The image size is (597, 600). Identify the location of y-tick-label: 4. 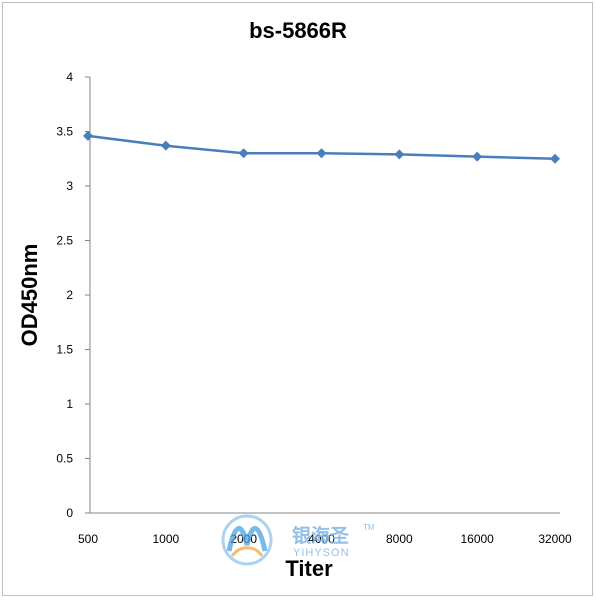
(69, 77).